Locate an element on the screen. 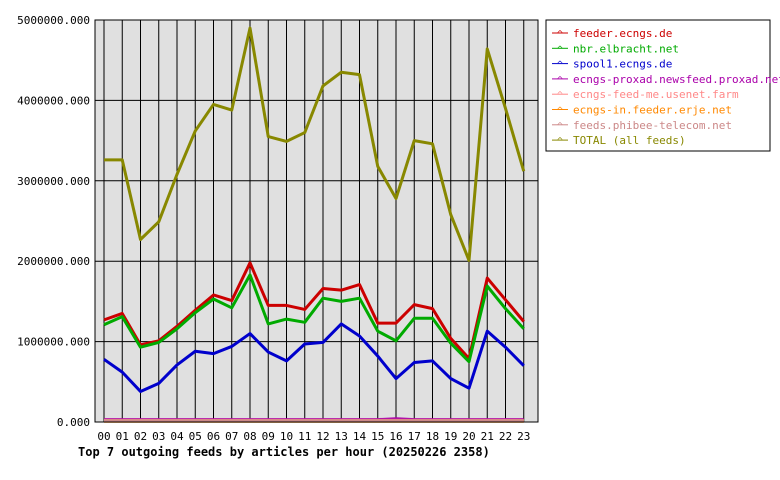 The height and width of the screenshot is (480, 780). x-tick-label: 20 is located at coordinates (468, 436).